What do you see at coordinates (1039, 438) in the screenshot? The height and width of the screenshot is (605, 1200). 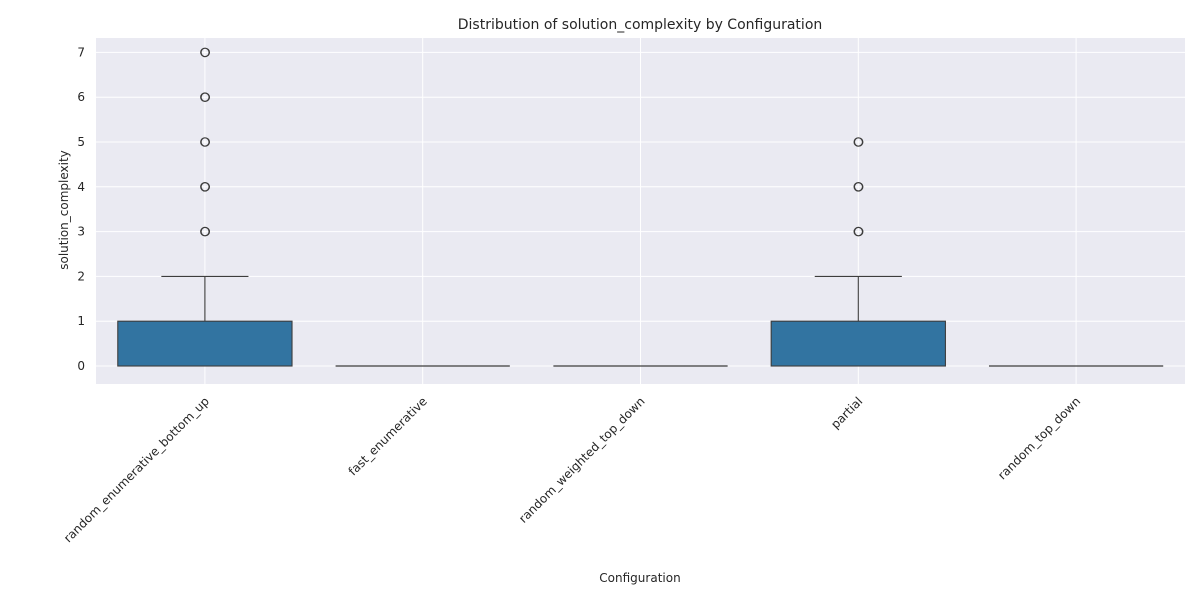 I see `x-tick-label: random_top_down` at bounding box center [1039, 438].